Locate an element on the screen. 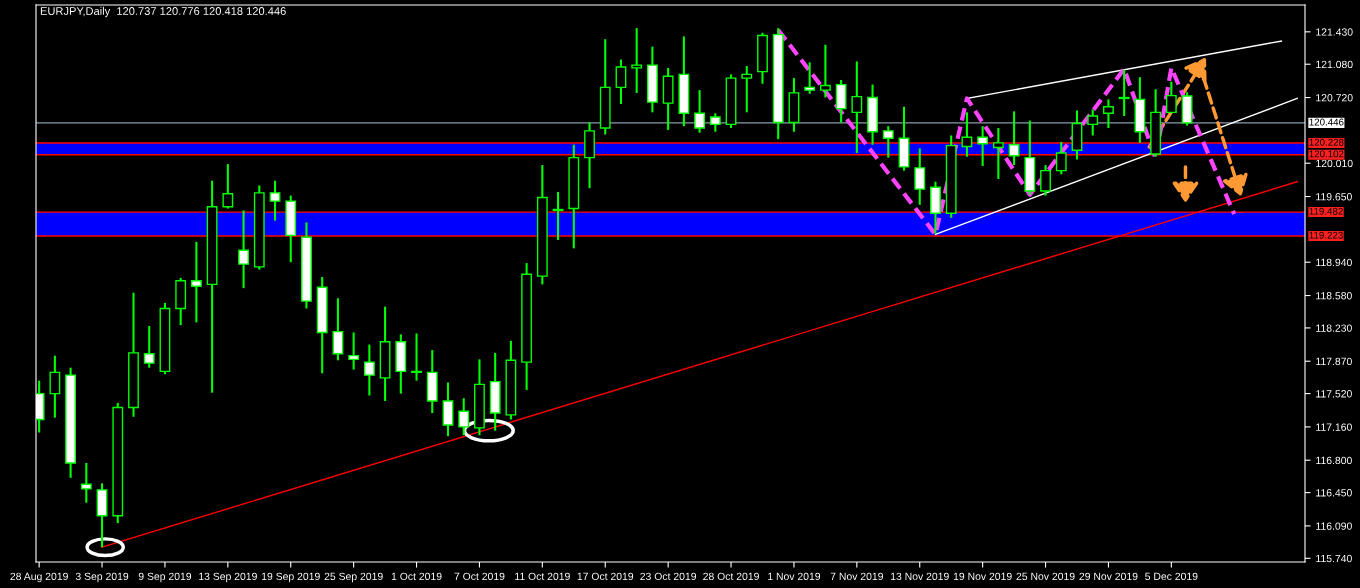 Image resolution: width=1360 pixels, height=588 pixels. x-tick-label: 29 Nov 2019 is located at coordinates (1108, 576).